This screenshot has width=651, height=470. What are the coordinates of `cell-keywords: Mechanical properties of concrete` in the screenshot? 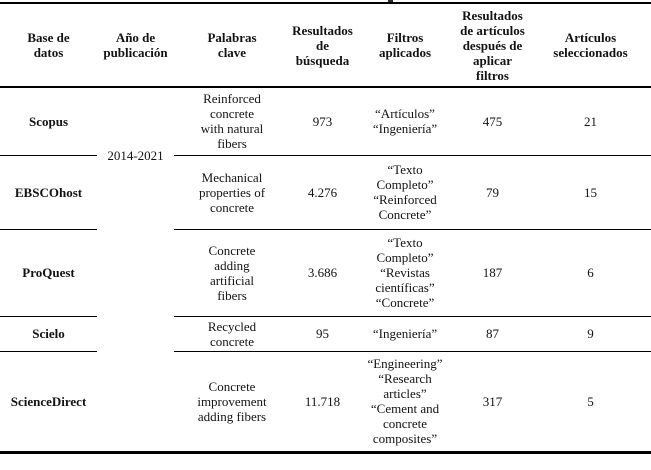 It's located at (232, 192).